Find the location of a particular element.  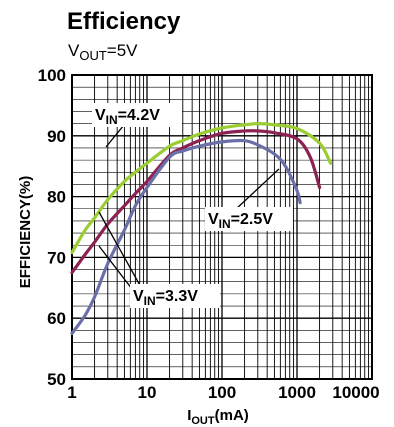

y-tick-label: 70 is located at coordinates (56, 257).